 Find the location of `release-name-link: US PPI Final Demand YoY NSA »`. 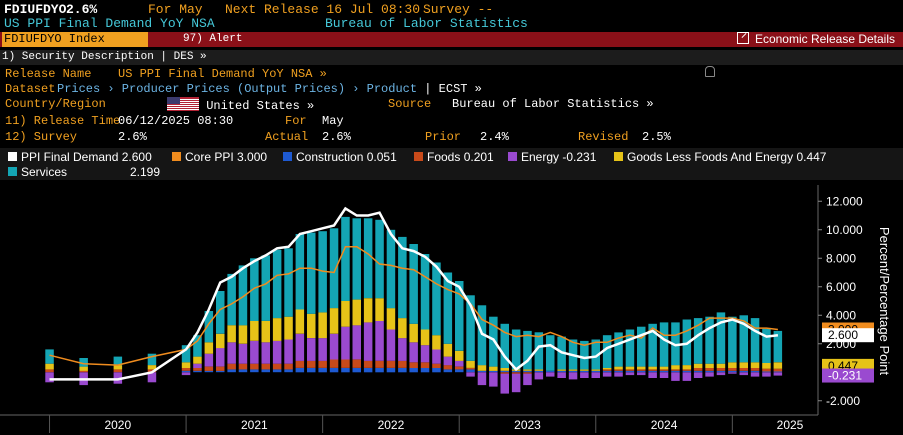

release-name-link: US PPI Final Demand YoY NSA » is located at coordinates (222, 74).